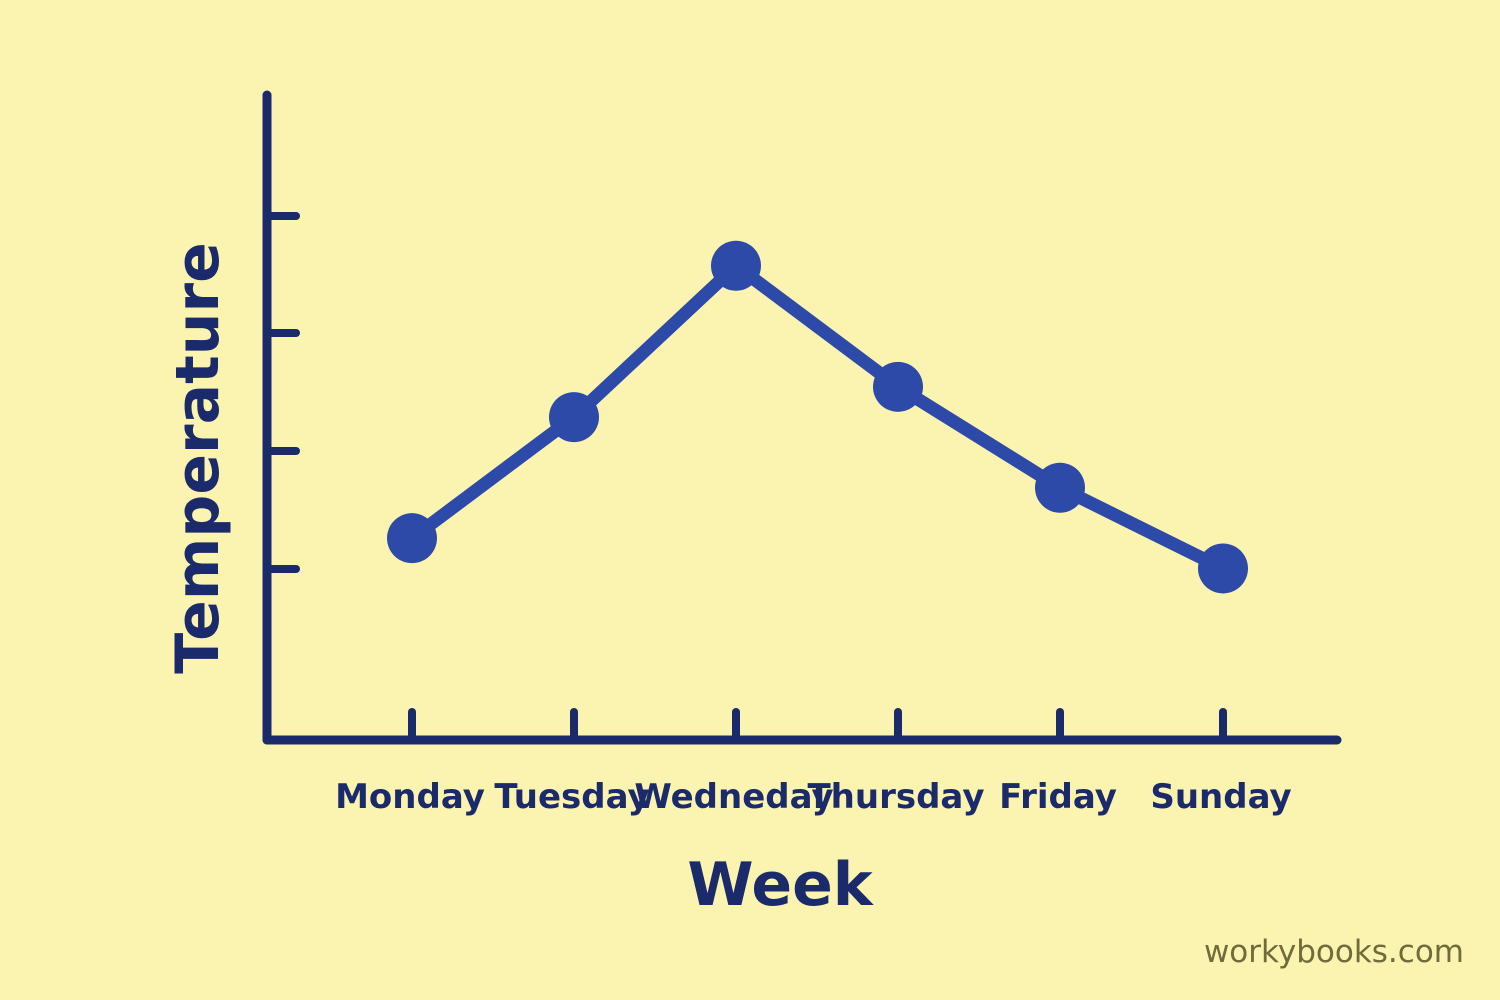 The image size is (1500, 1000). What do you see at coordinates (571, 797) in the screenshot?
I see `x-tick-label: Tuesday` at bounding box center [571, 797].